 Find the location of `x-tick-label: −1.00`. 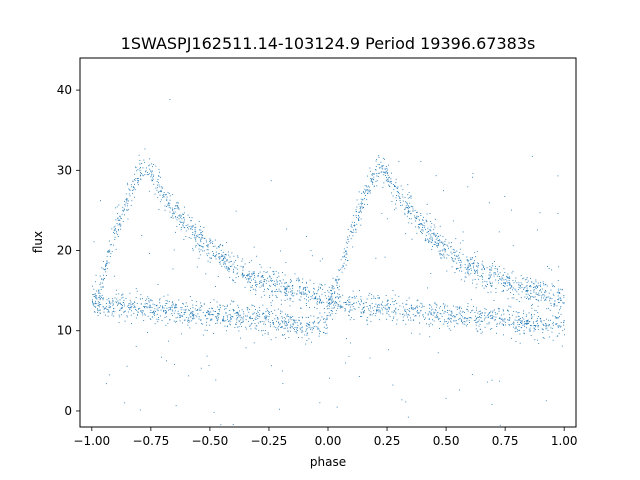

x-tick-label: −1.00 is located at coordinates (91, 441).